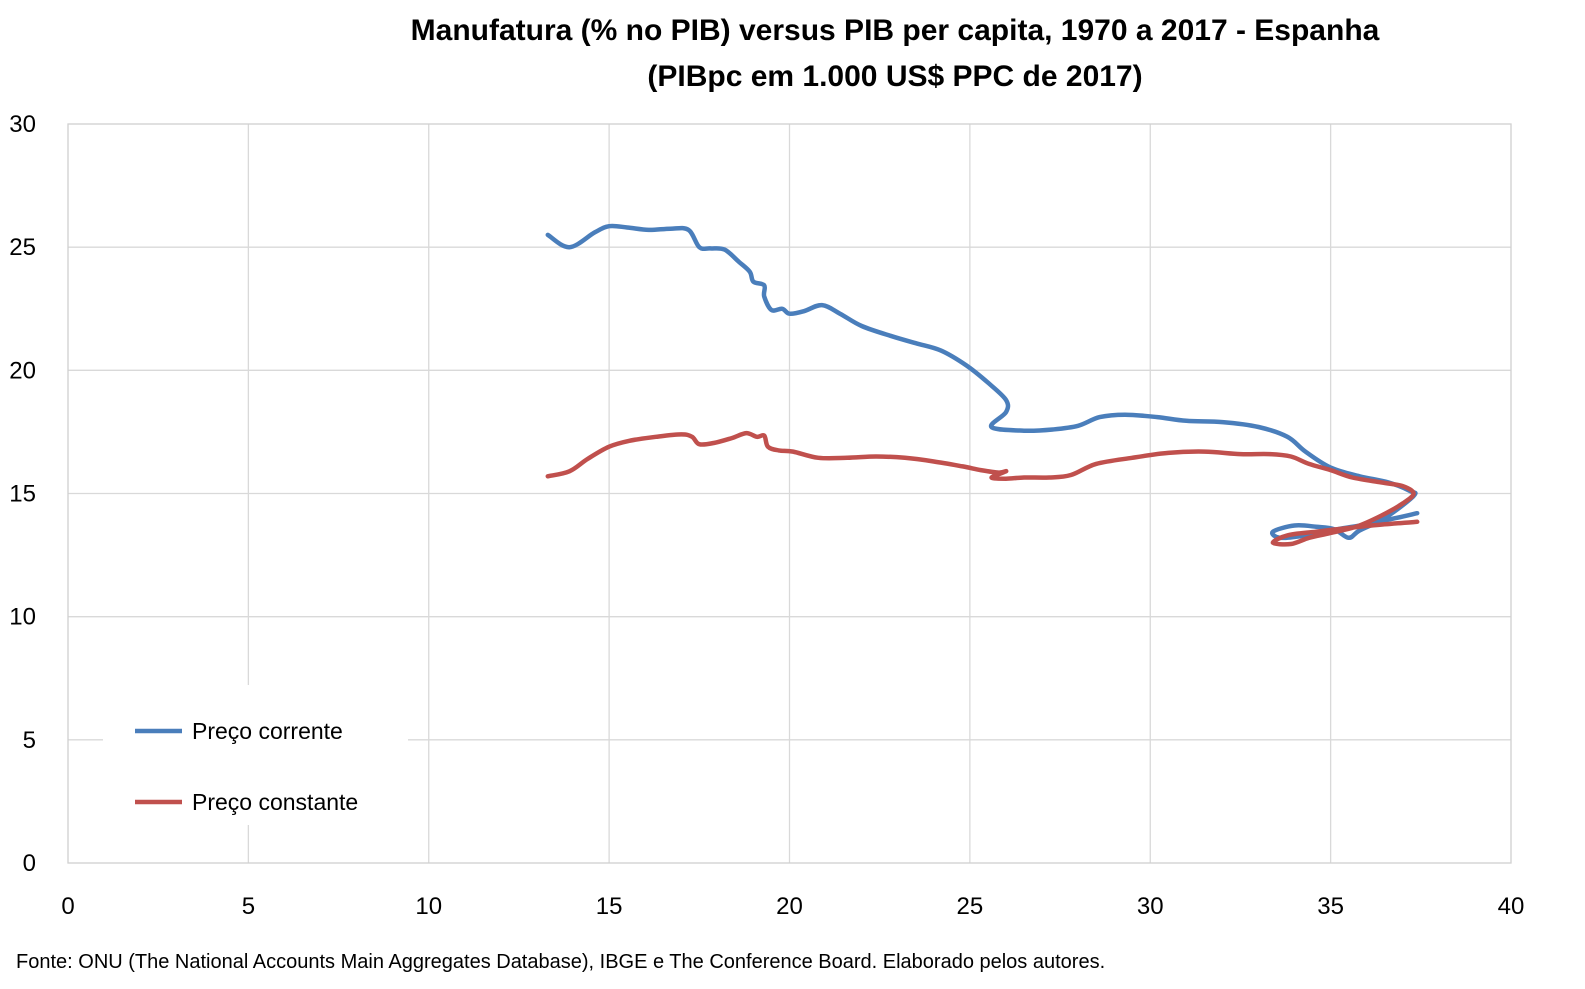 The height and width of the screenshot is (989, 1585). What do you see at coordinates (609, 906) in the screenshot?
I see `x-tick-label: 15` at bounding box center [609, 906].